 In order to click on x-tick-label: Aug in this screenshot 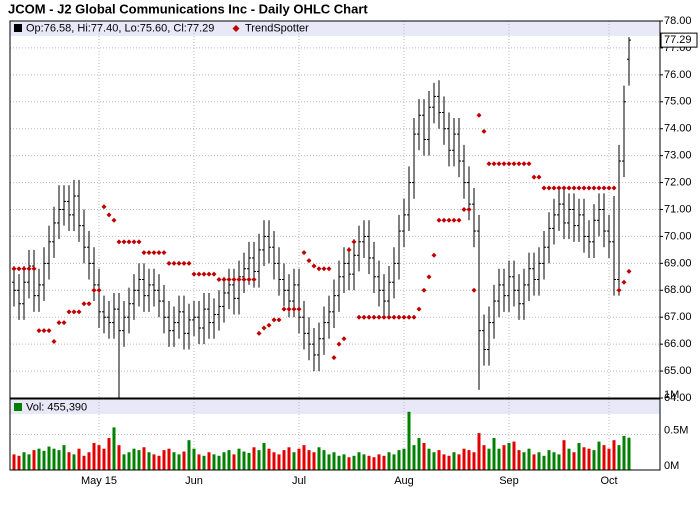, I will do `click(404, 481)`.